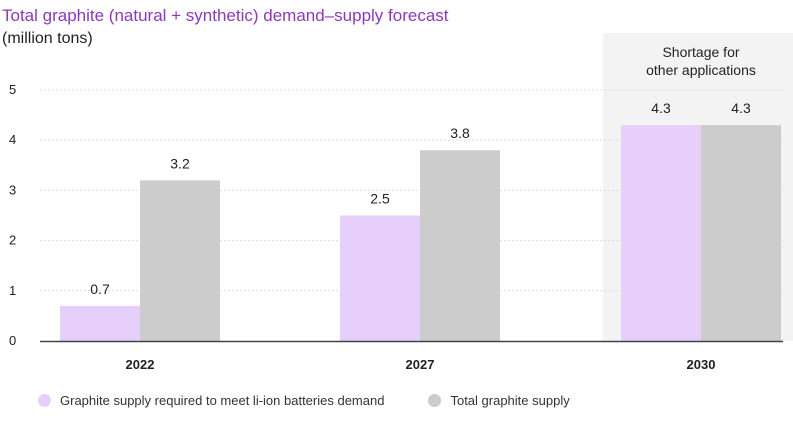 This screenshot has height=438, width=793. I want to click on y-tick-label-0: 0, so click(12, 340).